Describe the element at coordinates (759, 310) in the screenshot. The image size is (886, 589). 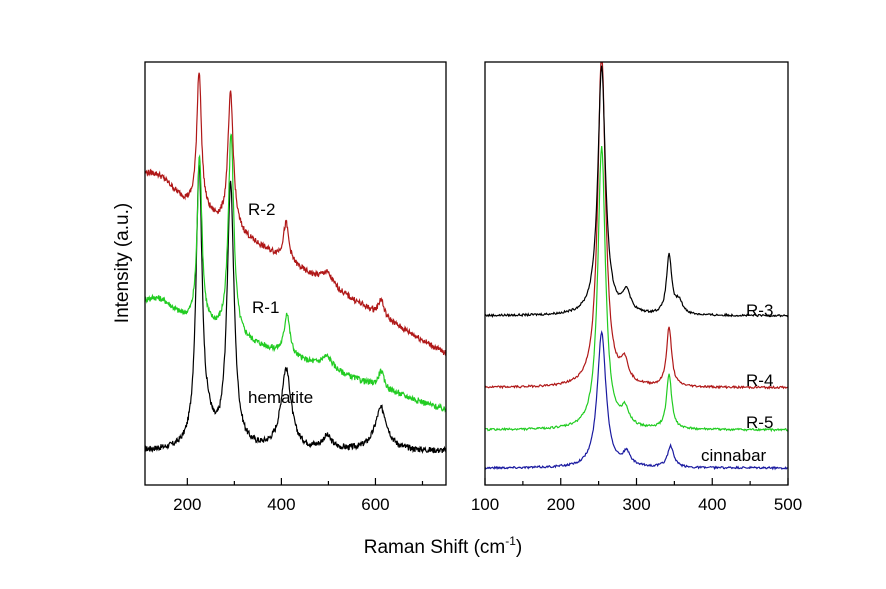
I see `series-label-r-3: R-3` at that location.